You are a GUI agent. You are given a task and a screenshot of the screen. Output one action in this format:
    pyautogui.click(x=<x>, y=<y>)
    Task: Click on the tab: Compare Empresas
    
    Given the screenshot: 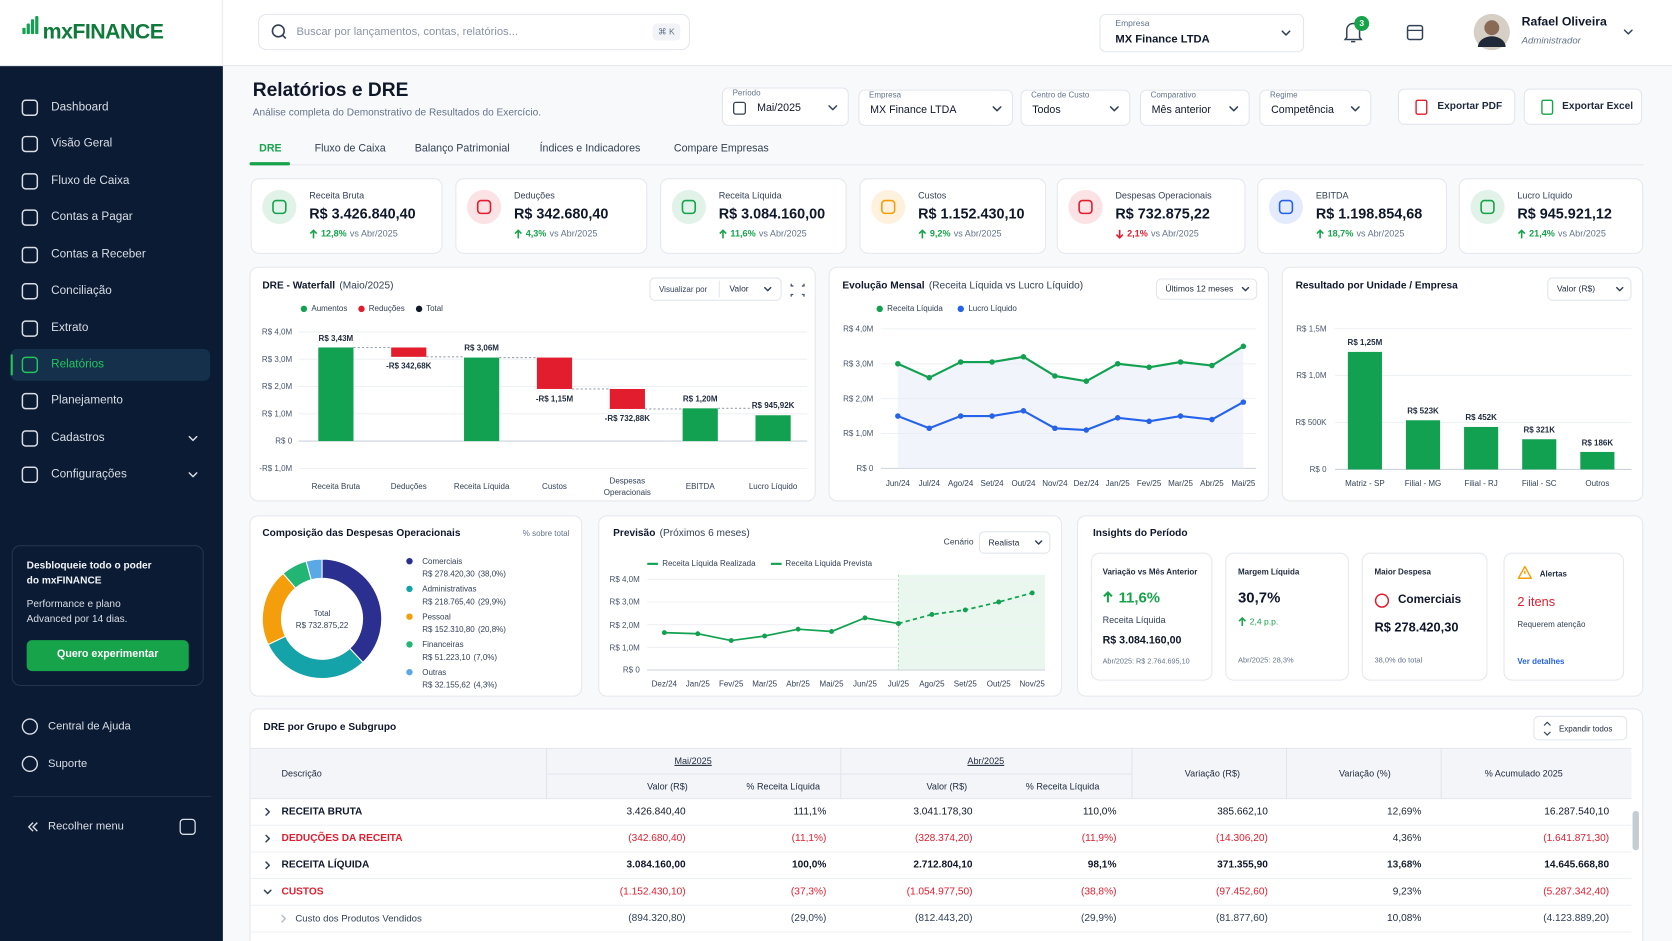 What is the action you would take?
    pyautogui.click(x=721, y=148)
    